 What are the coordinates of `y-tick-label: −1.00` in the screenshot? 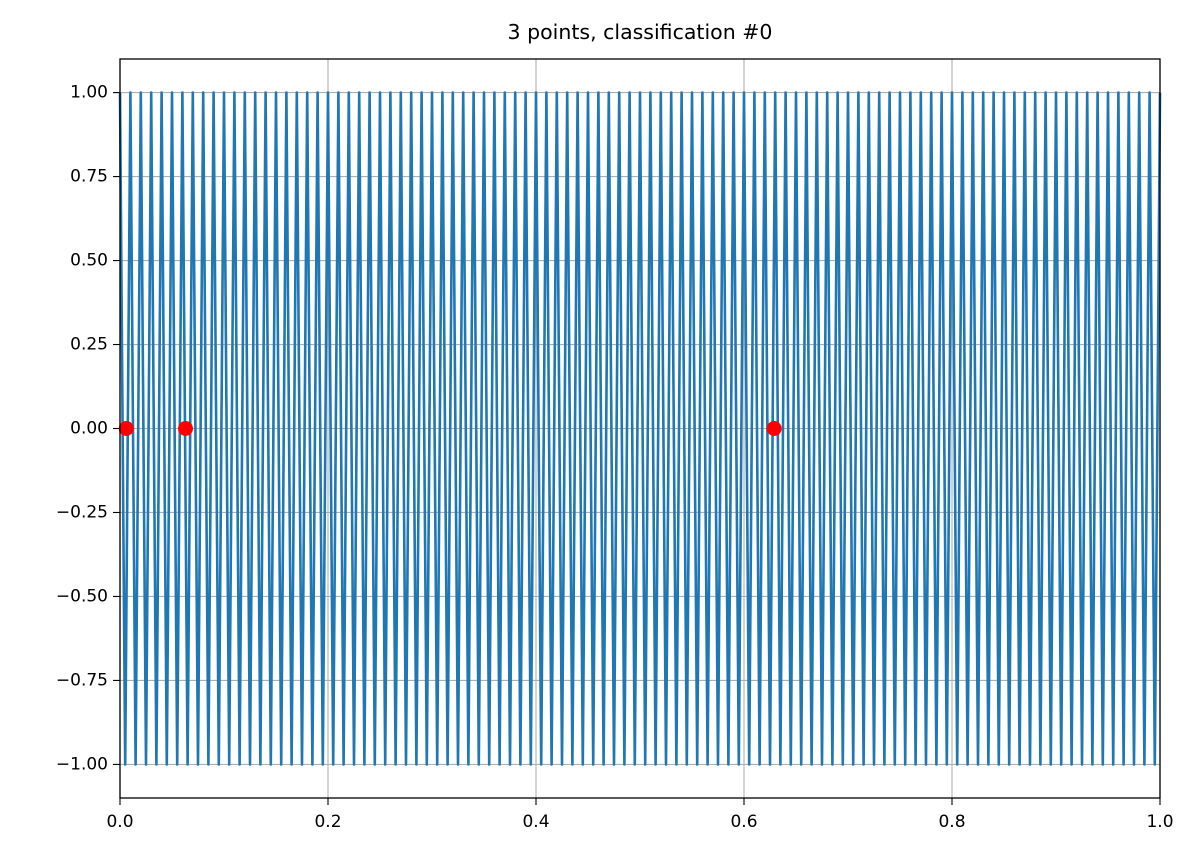 It's located at (82, 764).